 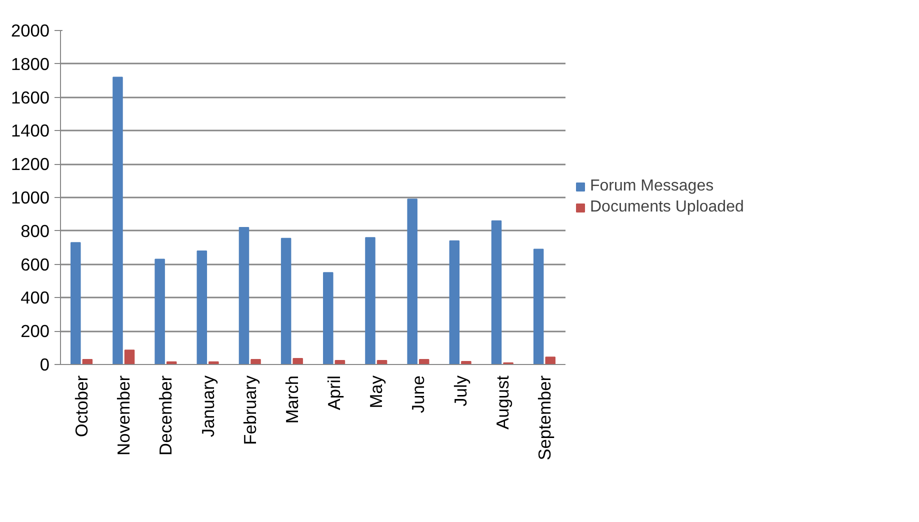 What do you see at coordinates (208, 406) in the screenshot?
I see `x-tick-label: January` at bounding box center [208, 406].